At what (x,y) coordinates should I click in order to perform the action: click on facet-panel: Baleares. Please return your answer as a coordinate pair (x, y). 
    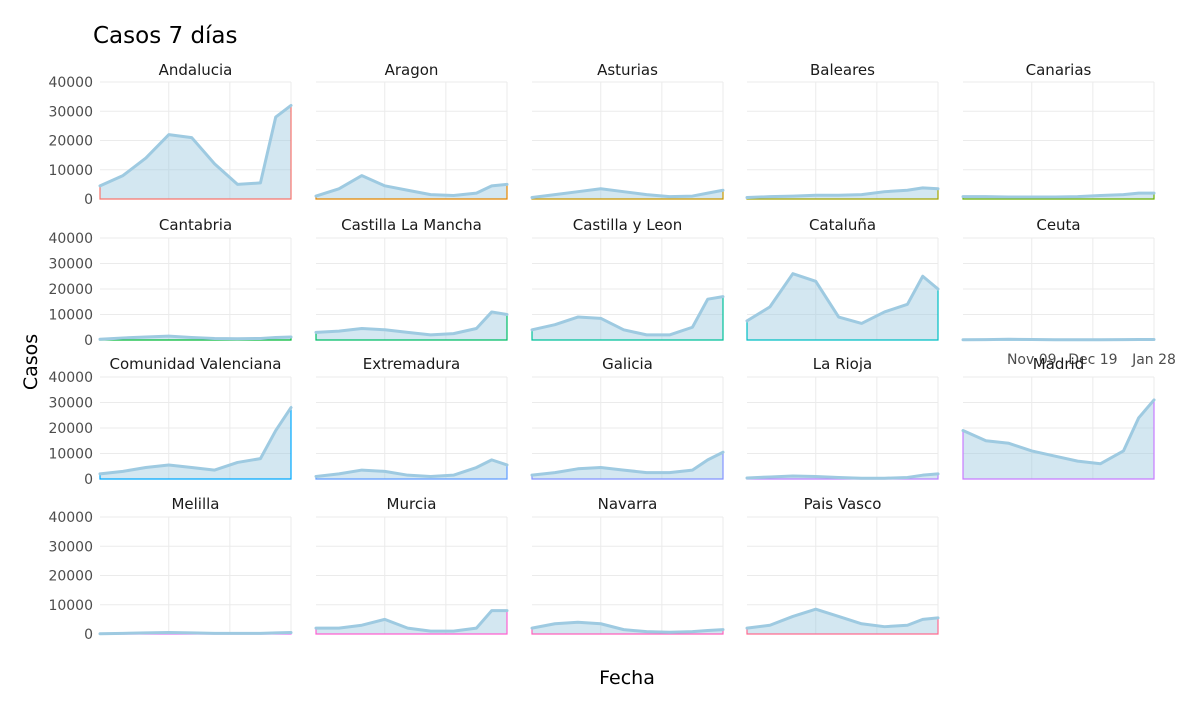
    Looking at the image, I should click on (842, 130).